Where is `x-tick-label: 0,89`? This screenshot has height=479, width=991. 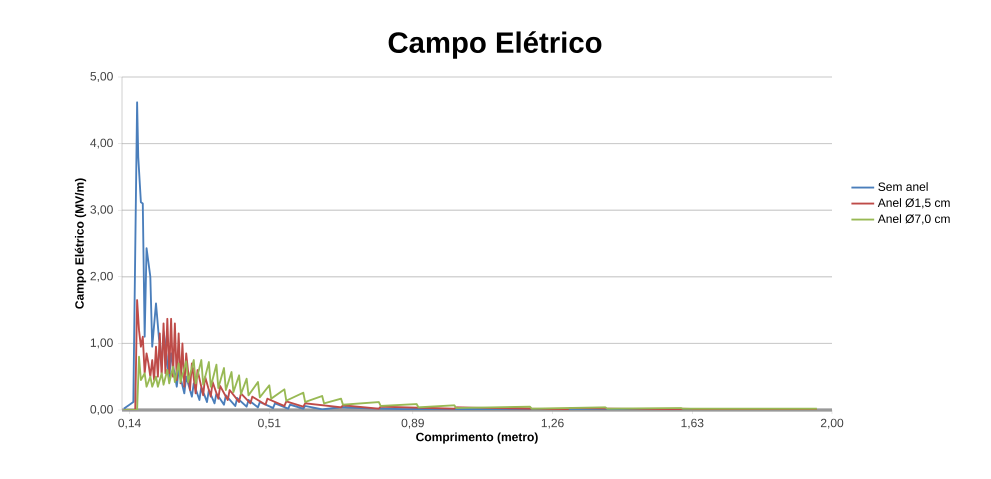 x-tick-label: 0,89 is located at coordinates (413, 423).